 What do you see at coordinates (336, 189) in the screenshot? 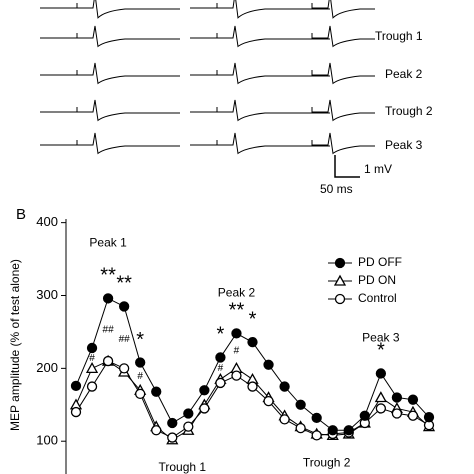
I see `scale-x-label: 50 ms` at bounding box center [336, 189].